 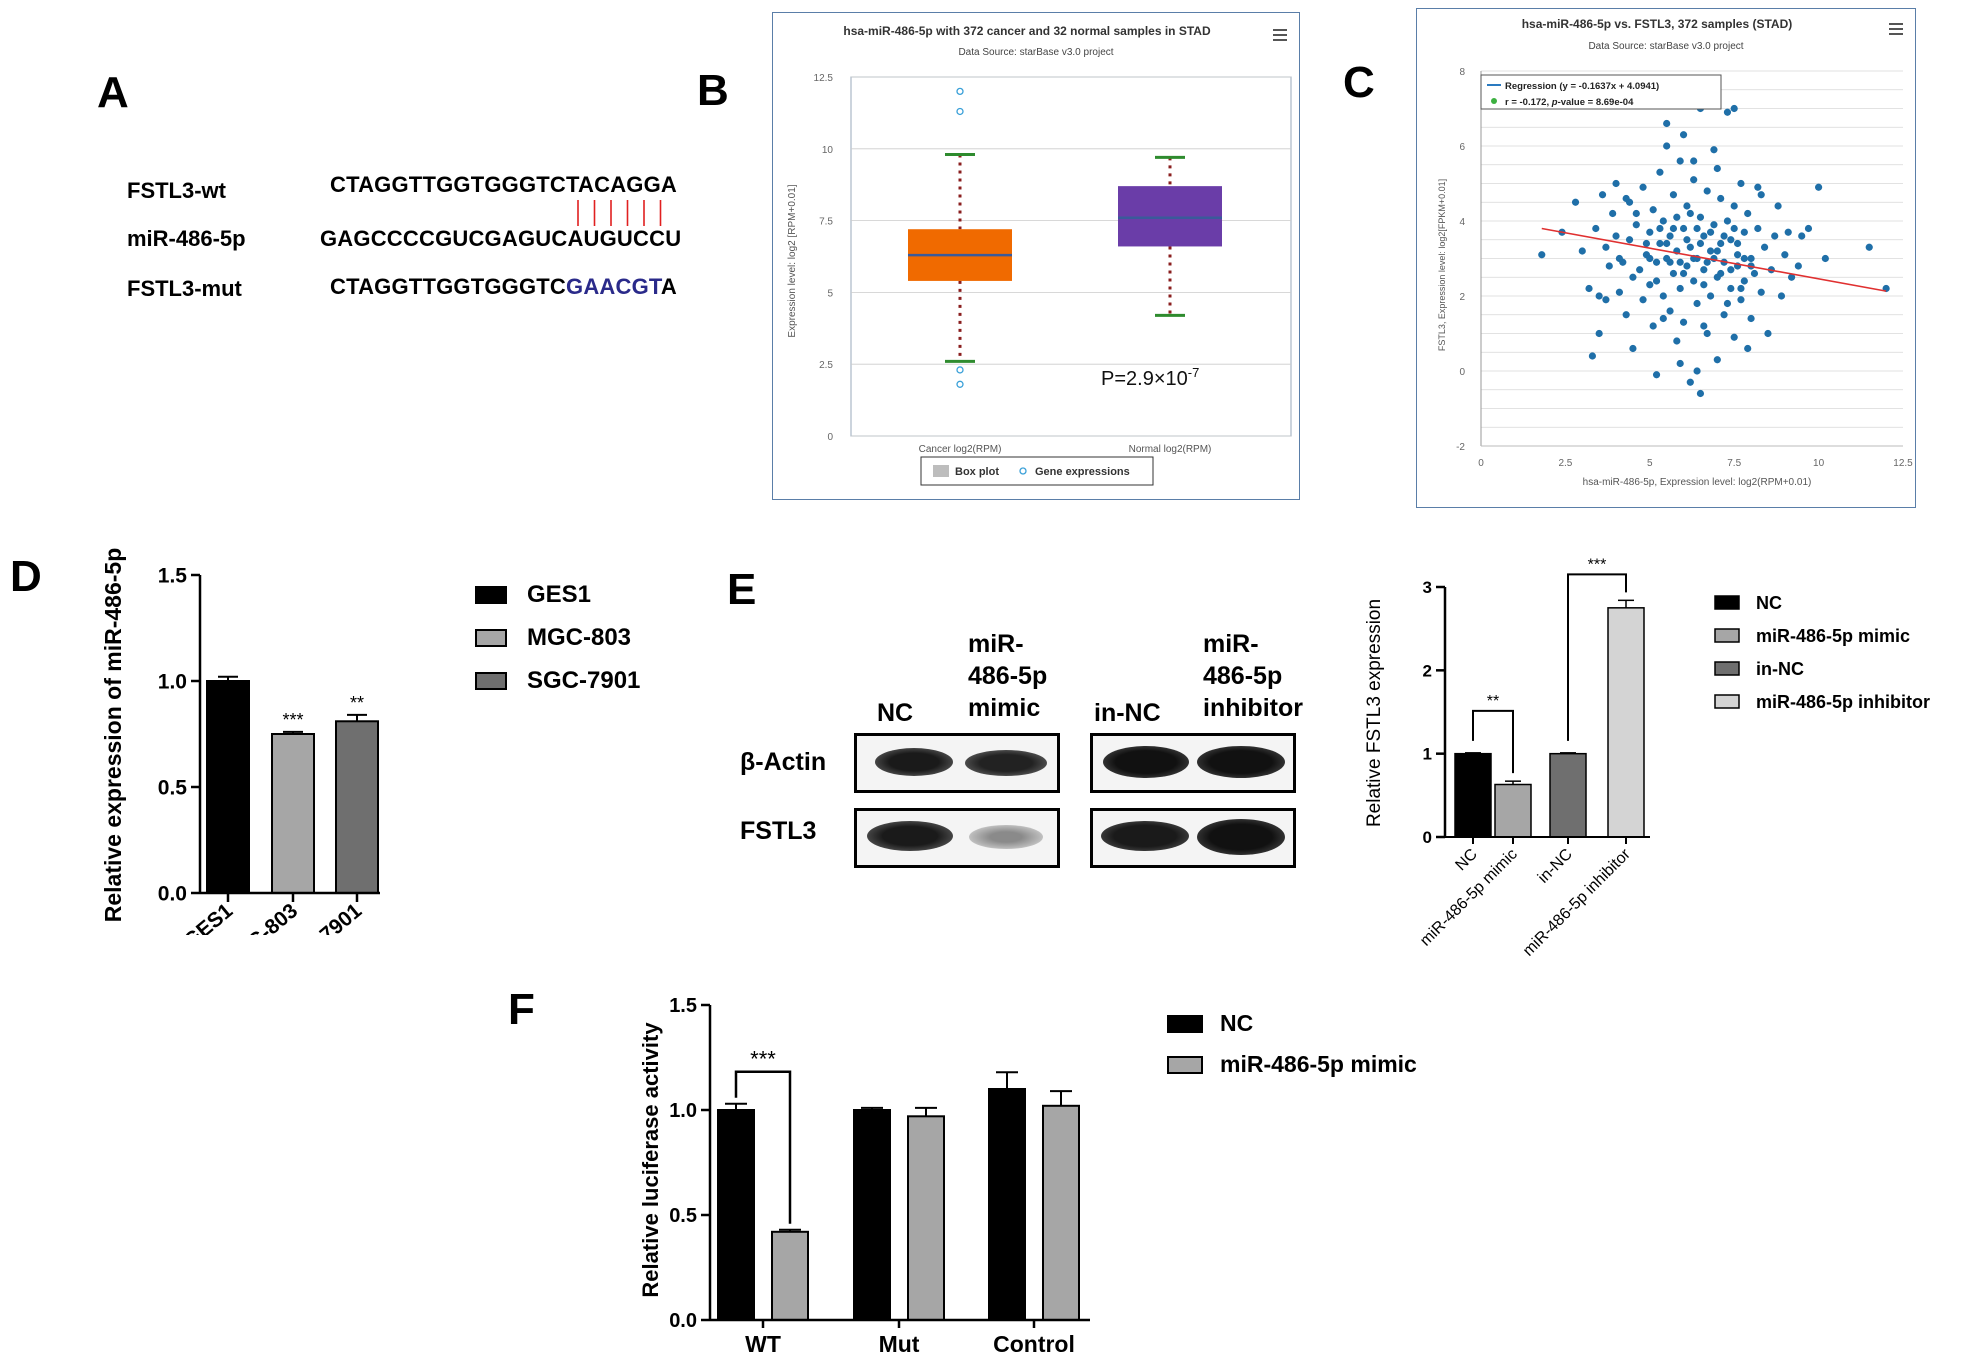 I want to click on y-tick-label: 0.5, so click(x=683, y=1216).